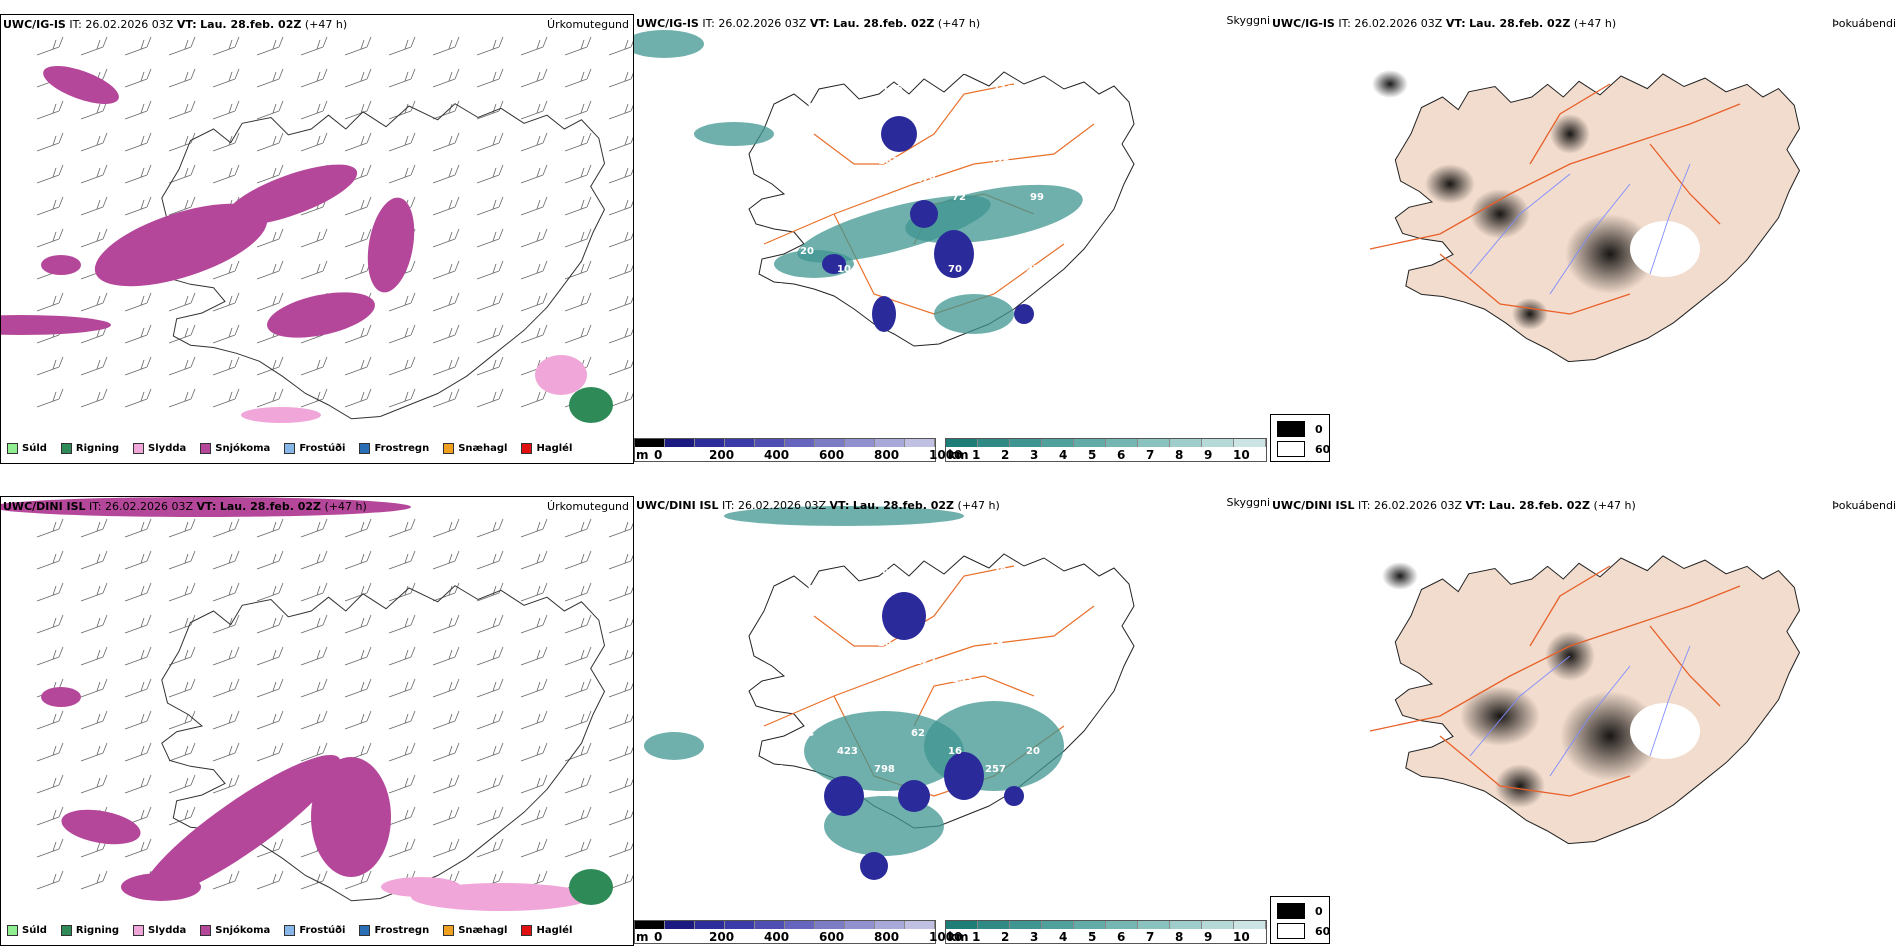  I want to click on ceiling-value: 133, so click(962, 679).